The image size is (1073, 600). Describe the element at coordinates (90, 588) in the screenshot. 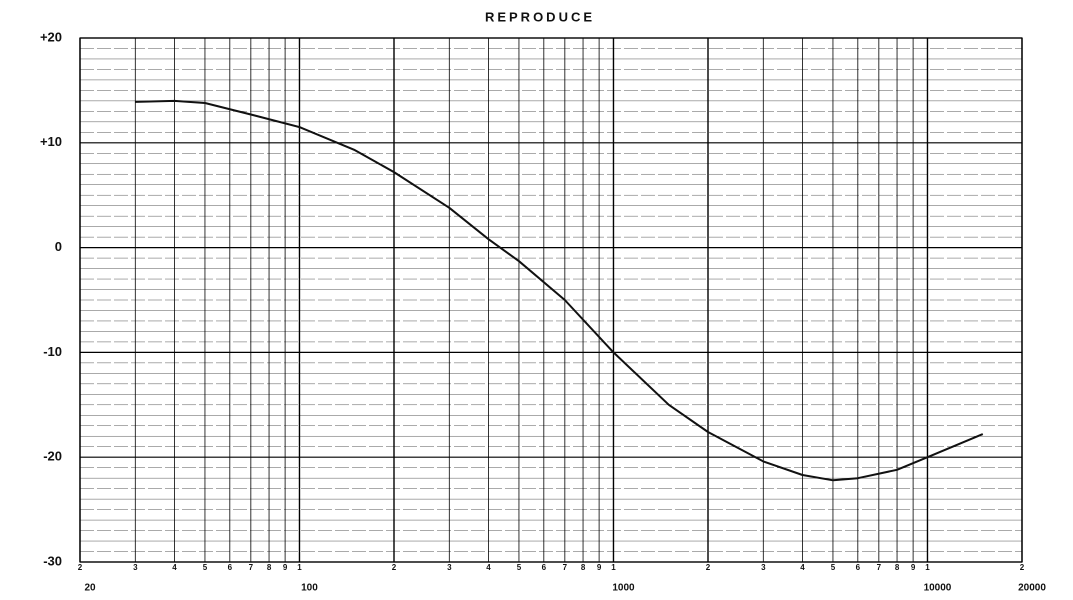

I see `x-decade-label: 20` at that location.